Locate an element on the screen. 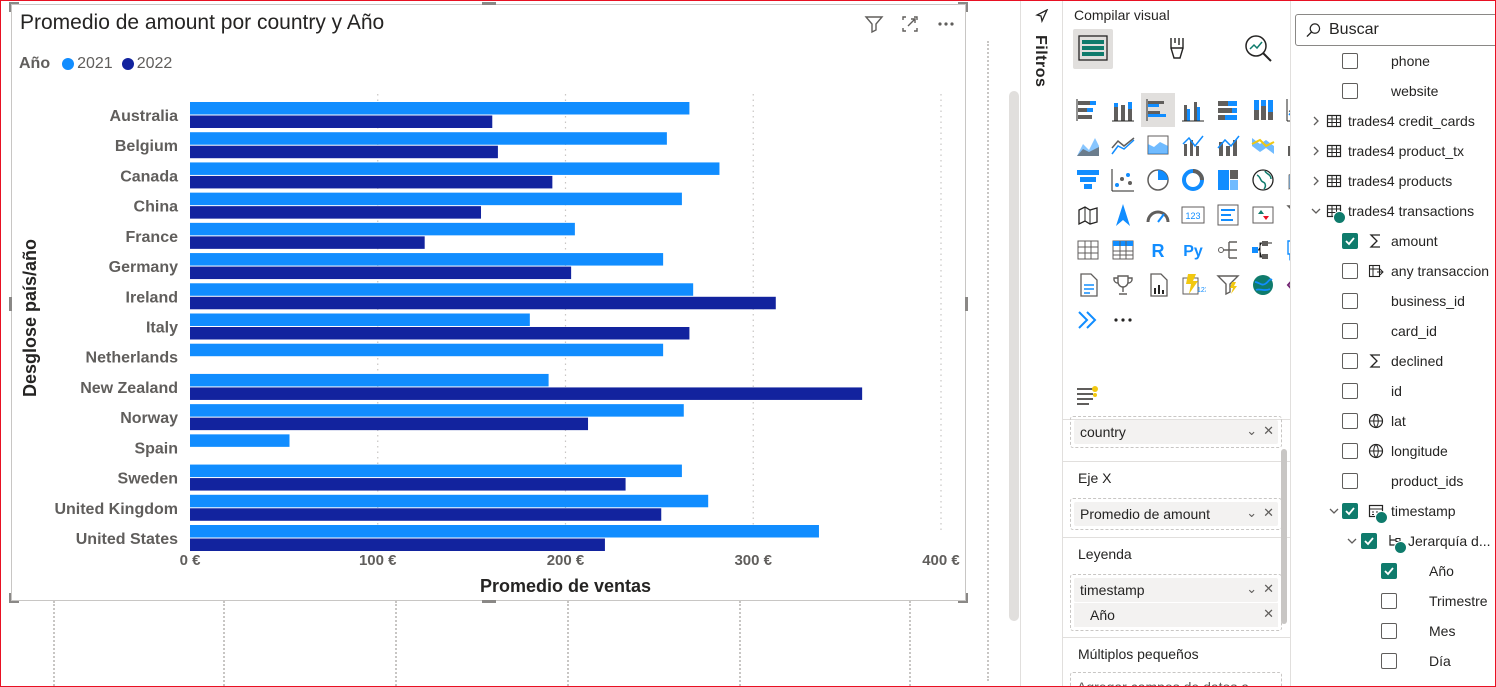  visual-type-power-automate is located at coordinates (1228, 285).